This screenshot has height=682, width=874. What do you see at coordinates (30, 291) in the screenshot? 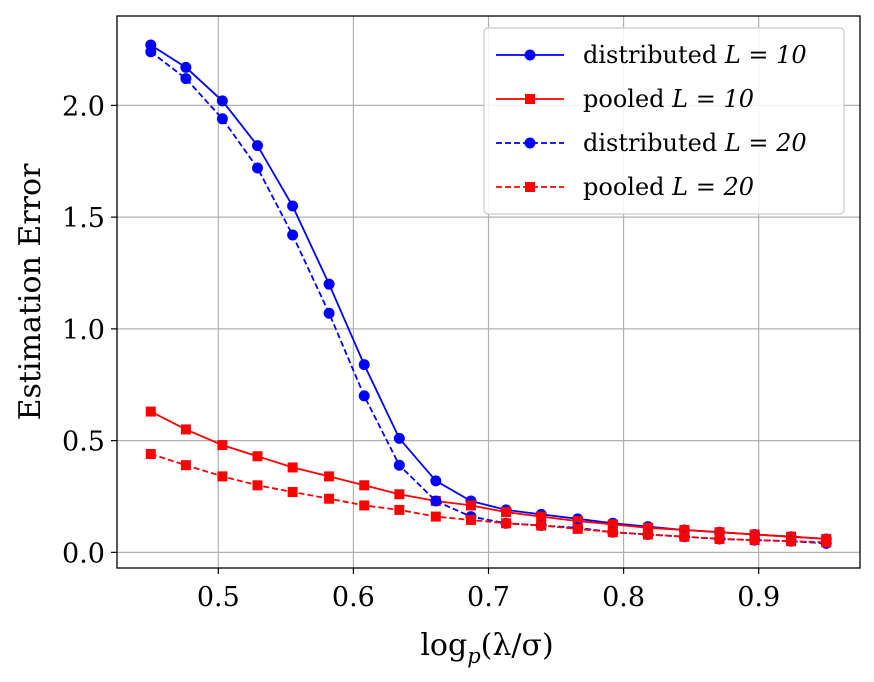
I see `y-axis-label: Estimation Error` at bounding box center [30, 291].